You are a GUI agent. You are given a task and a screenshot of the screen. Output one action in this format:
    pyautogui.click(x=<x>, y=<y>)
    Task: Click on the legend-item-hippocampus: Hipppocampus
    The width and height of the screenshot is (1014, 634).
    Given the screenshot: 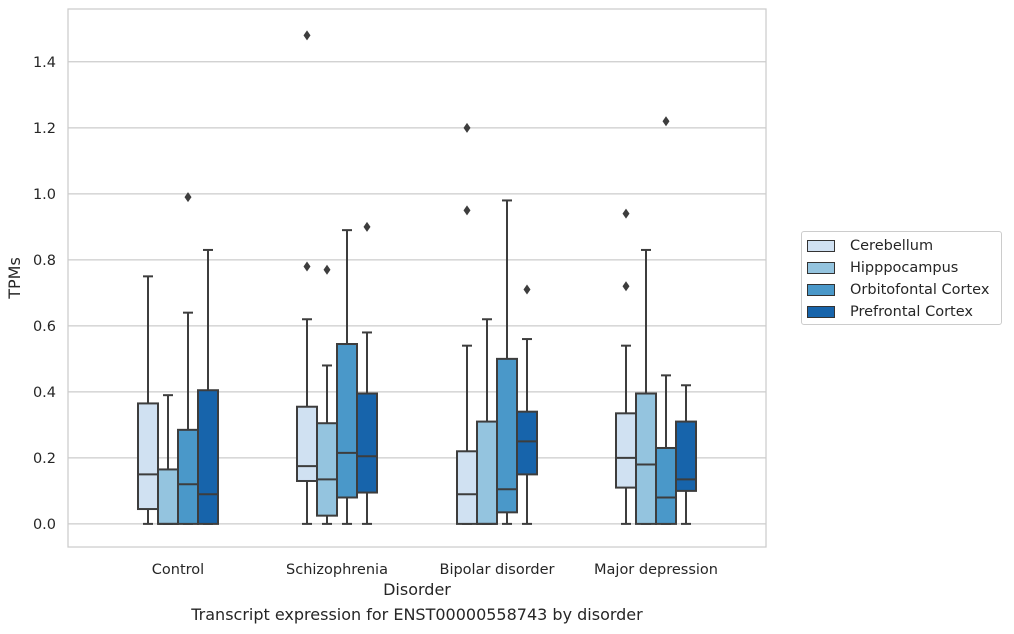 What is the action you would take?
    pyautogui.click(x=882, y=268)
    